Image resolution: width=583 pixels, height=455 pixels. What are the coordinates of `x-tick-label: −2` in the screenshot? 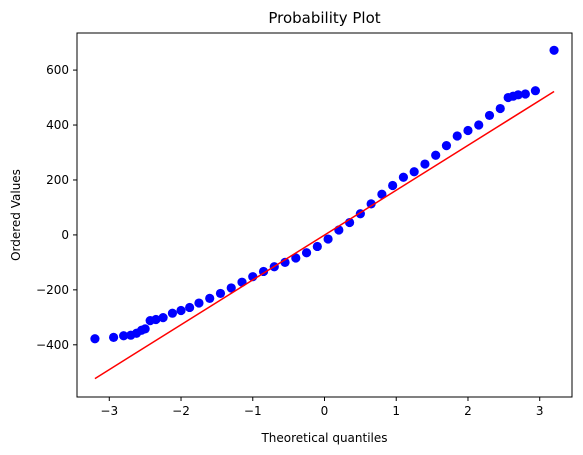 It's located at (181, 411).